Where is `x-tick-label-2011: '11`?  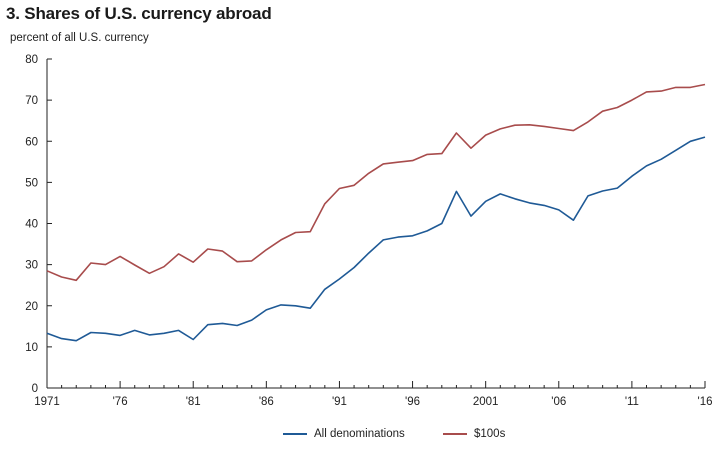
x-tick-label-2011: '11 is located at coordinates (632, 402).